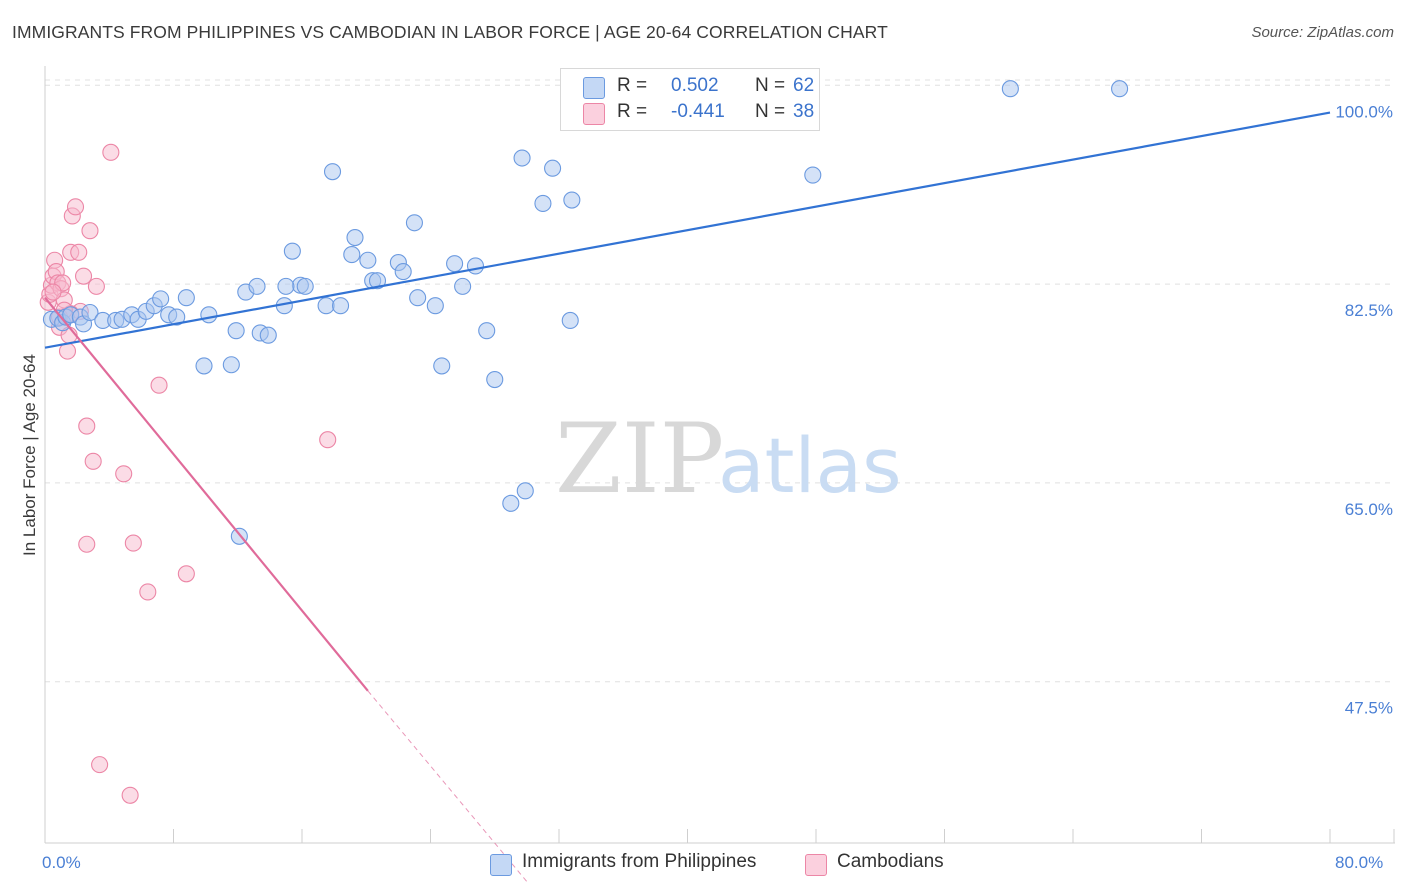 The height and width of the screenshot is (892, 1406). What do you see at coordinates (1364, 111) in the screenshot?
I see `y-tick-label: 100.0%` at bounding box center [1364, 111].